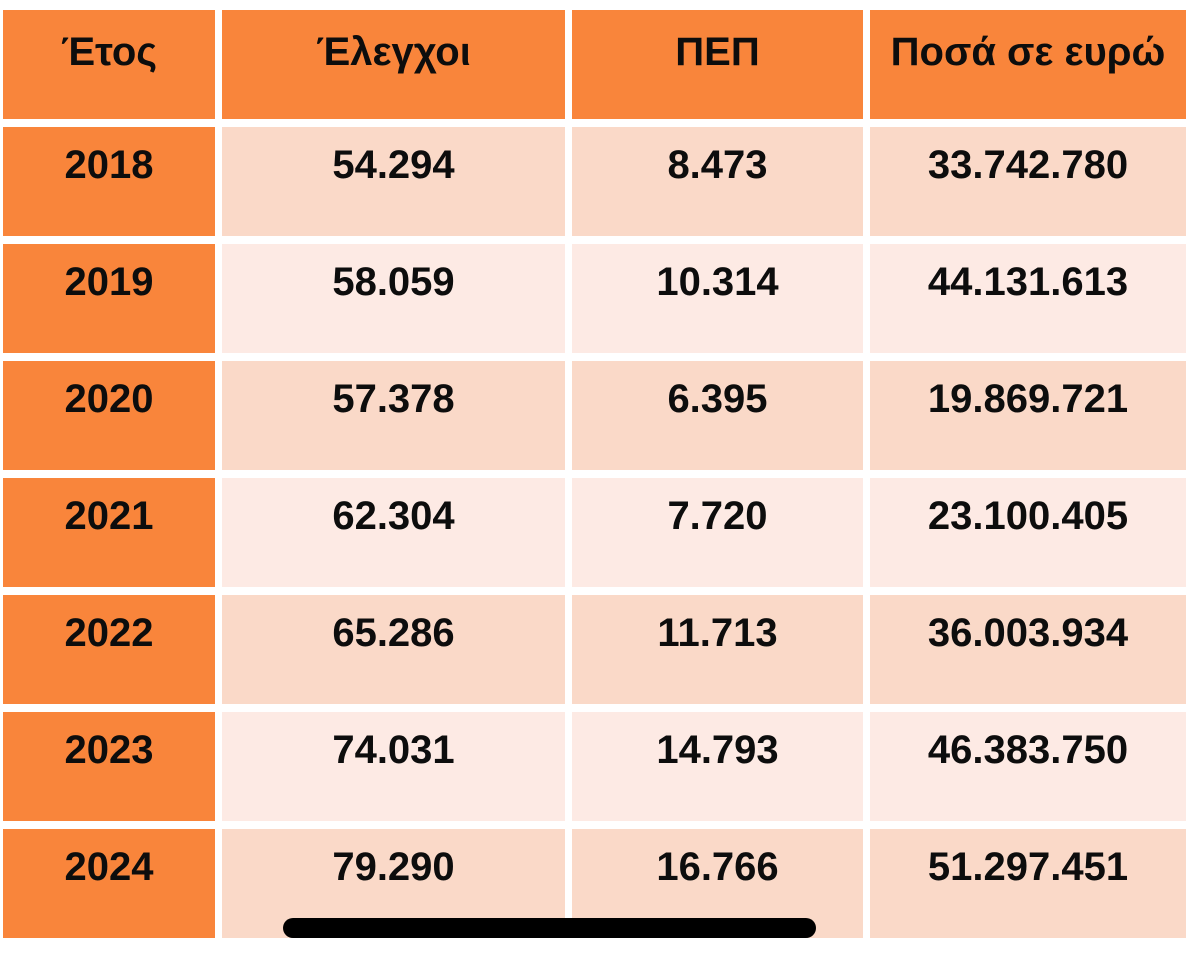  I want to click on black-marker-bar, so click(549, 928).